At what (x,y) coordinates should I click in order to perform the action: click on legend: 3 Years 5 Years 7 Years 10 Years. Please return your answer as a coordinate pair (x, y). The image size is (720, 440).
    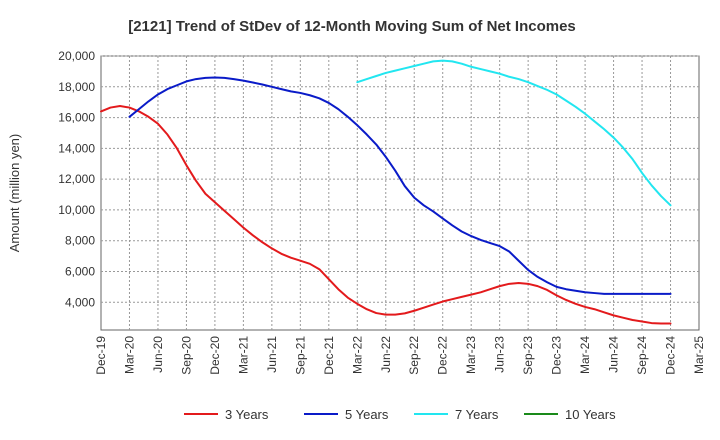
    Looking at the image, I should click on (400, 414).